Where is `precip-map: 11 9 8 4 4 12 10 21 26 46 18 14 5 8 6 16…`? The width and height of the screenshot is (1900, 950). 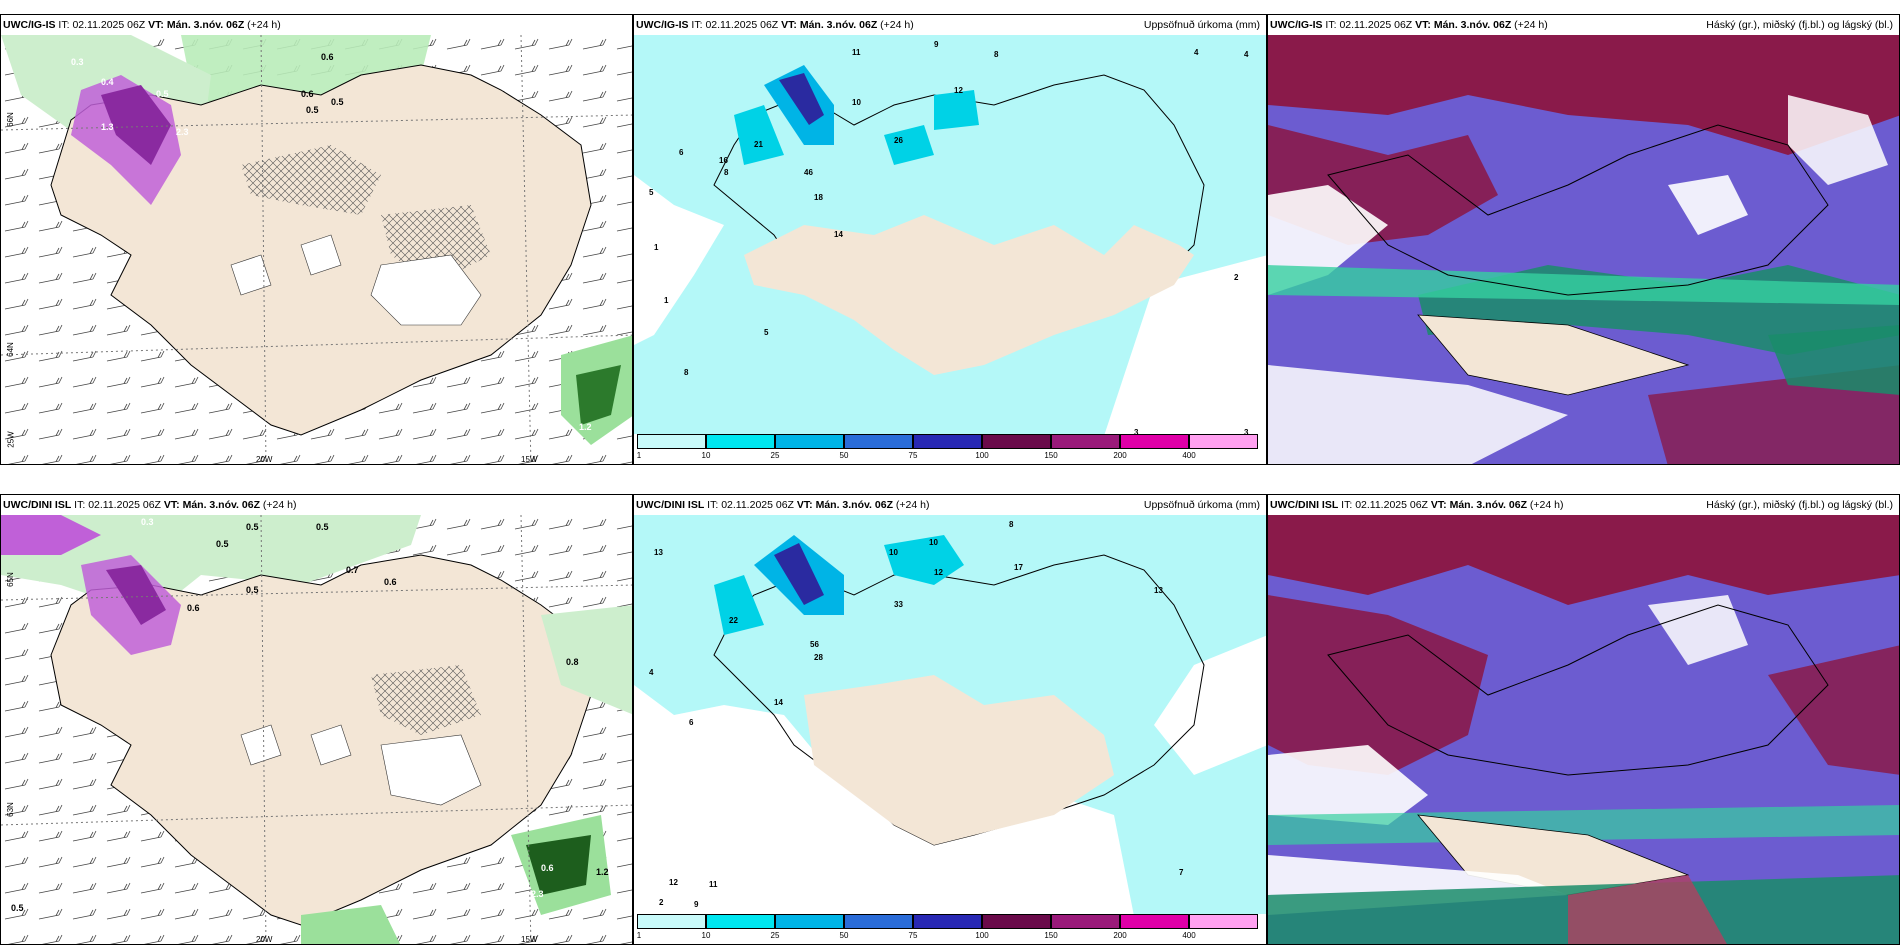 precip-map: 11 9 8 4 4 12 10 21 26 46 18 14 5 8 6 16… is located at coordinates (950, 235).